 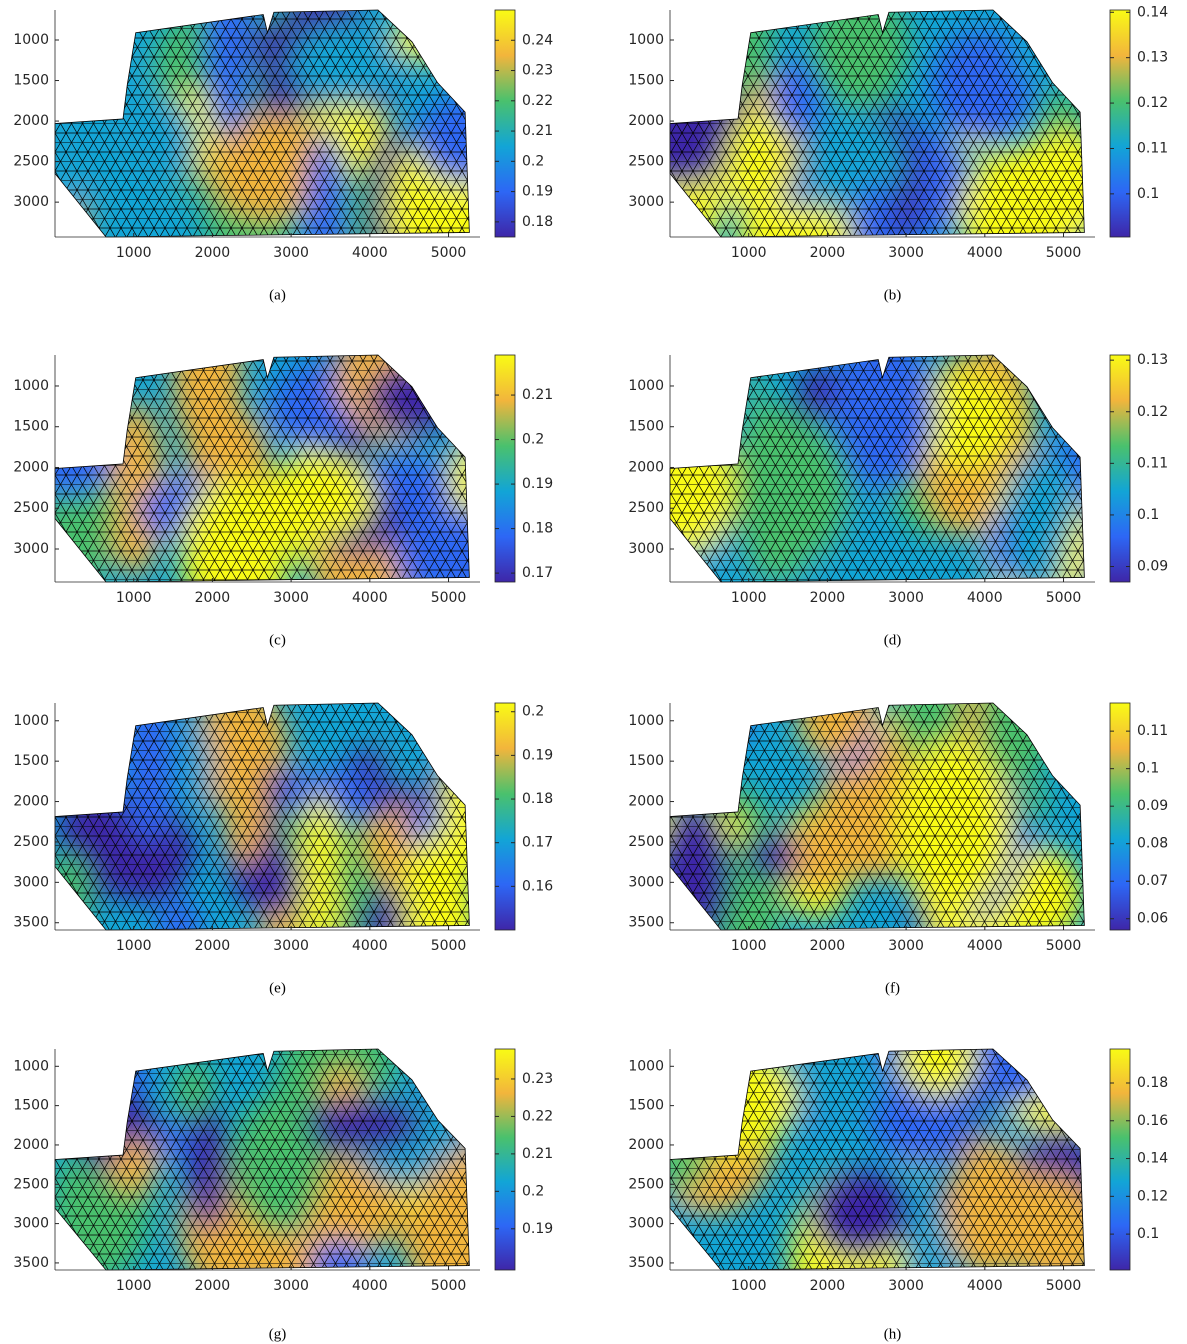 I want to click on colorbar-tick-label: 0.17, so click(x=537, y=573).